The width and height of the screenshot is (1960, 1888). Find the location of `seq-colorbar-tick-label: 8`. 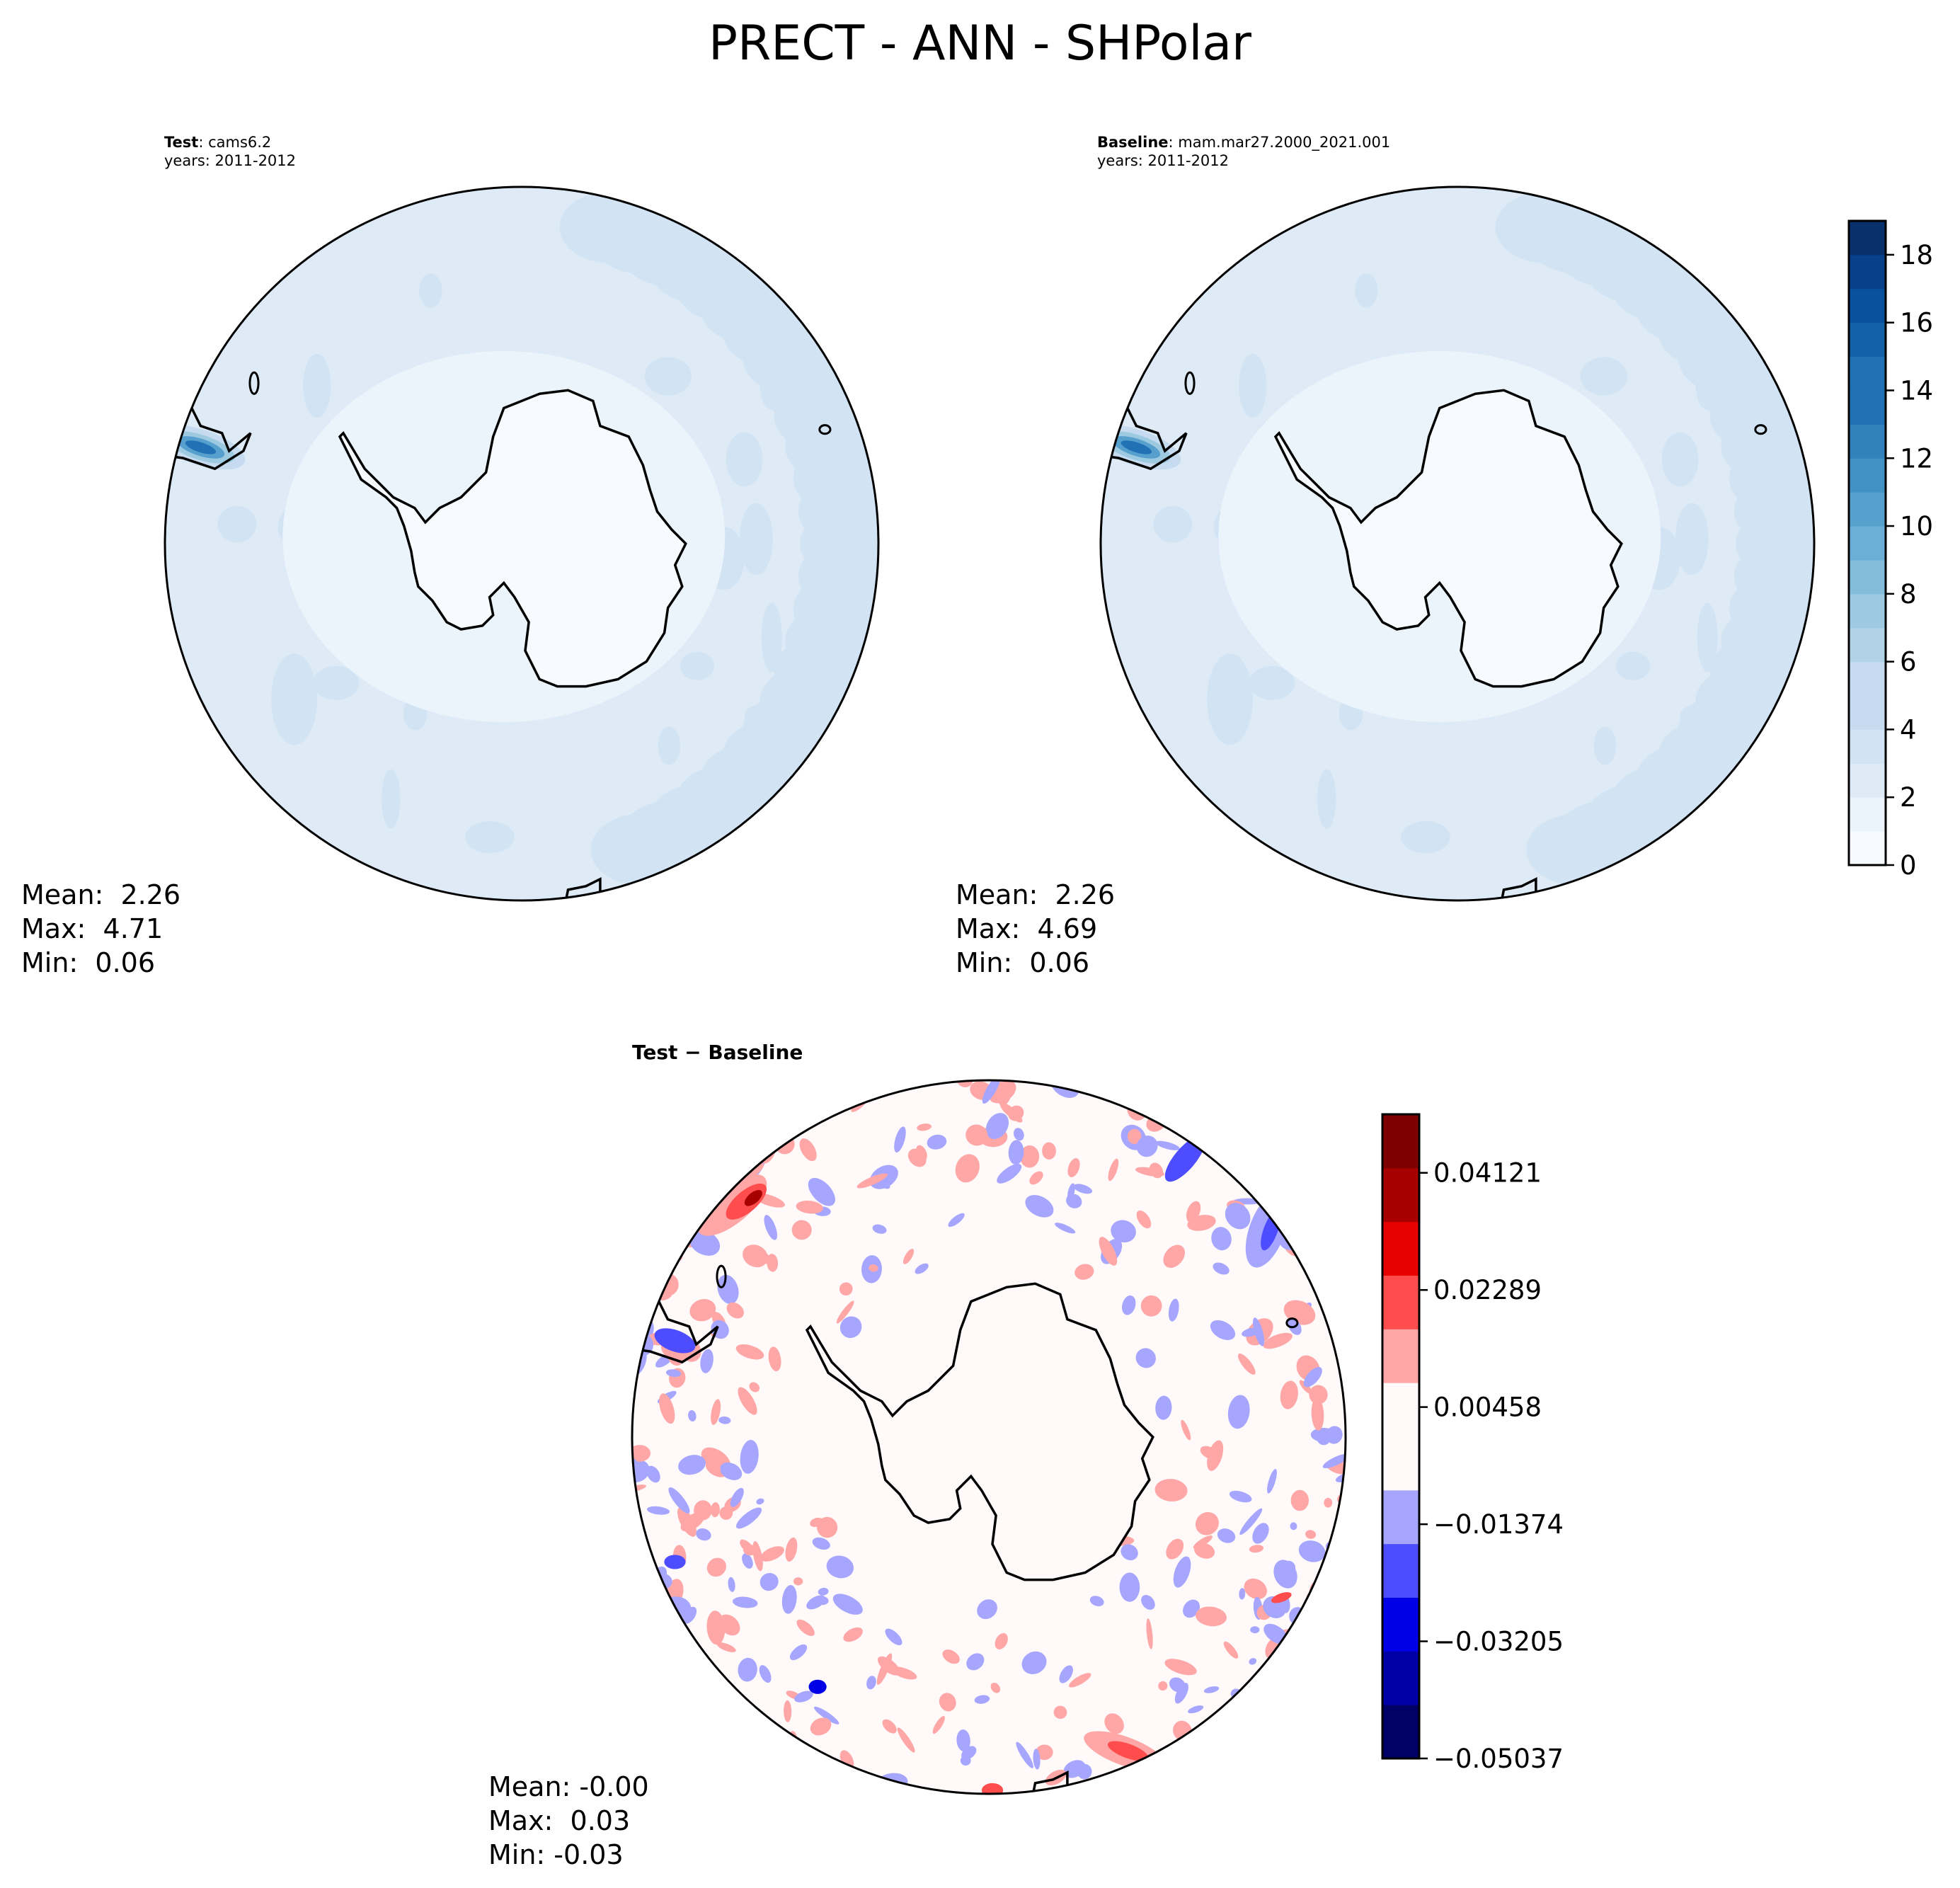

seq-colorbar-tick-label: 8 is located at coordinates (1908, 595).